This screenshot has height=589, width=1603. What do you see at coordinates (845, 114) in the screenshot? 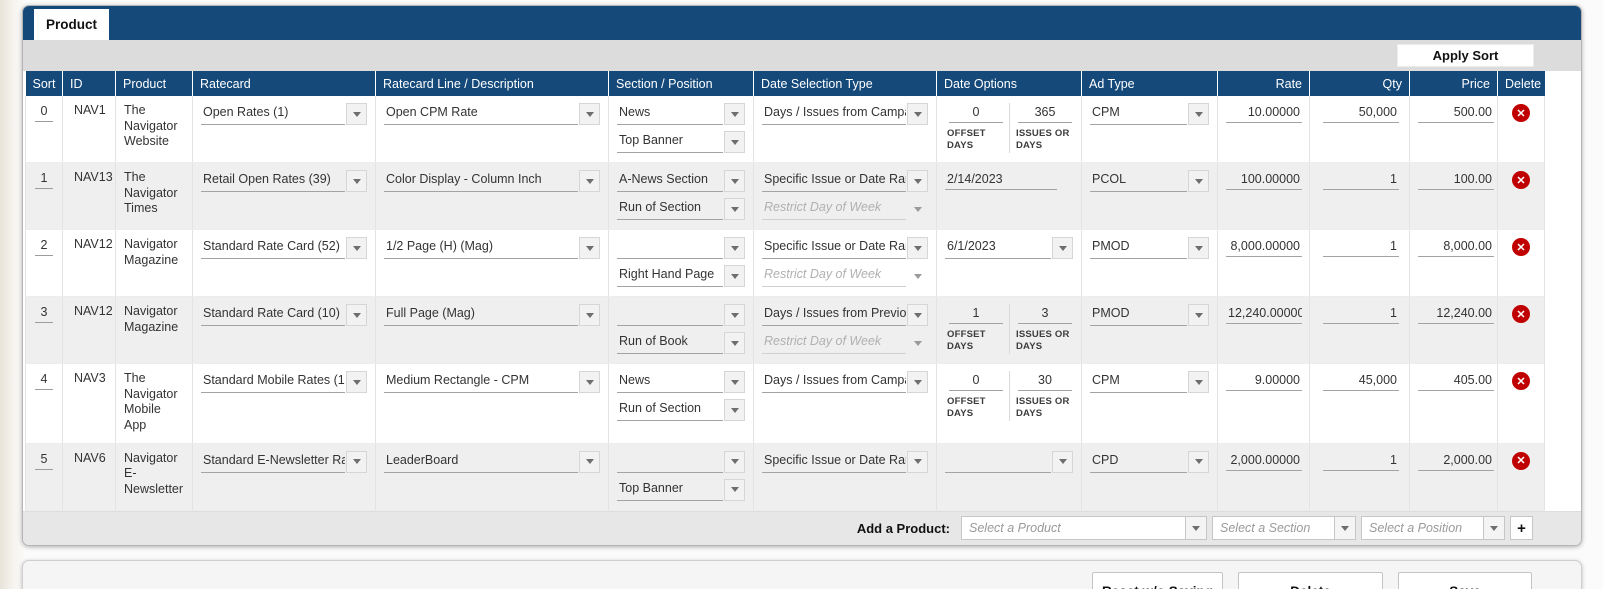
I see `date-selection-type-select: Days / Issues from Campa` at bounding box center [845, 114].